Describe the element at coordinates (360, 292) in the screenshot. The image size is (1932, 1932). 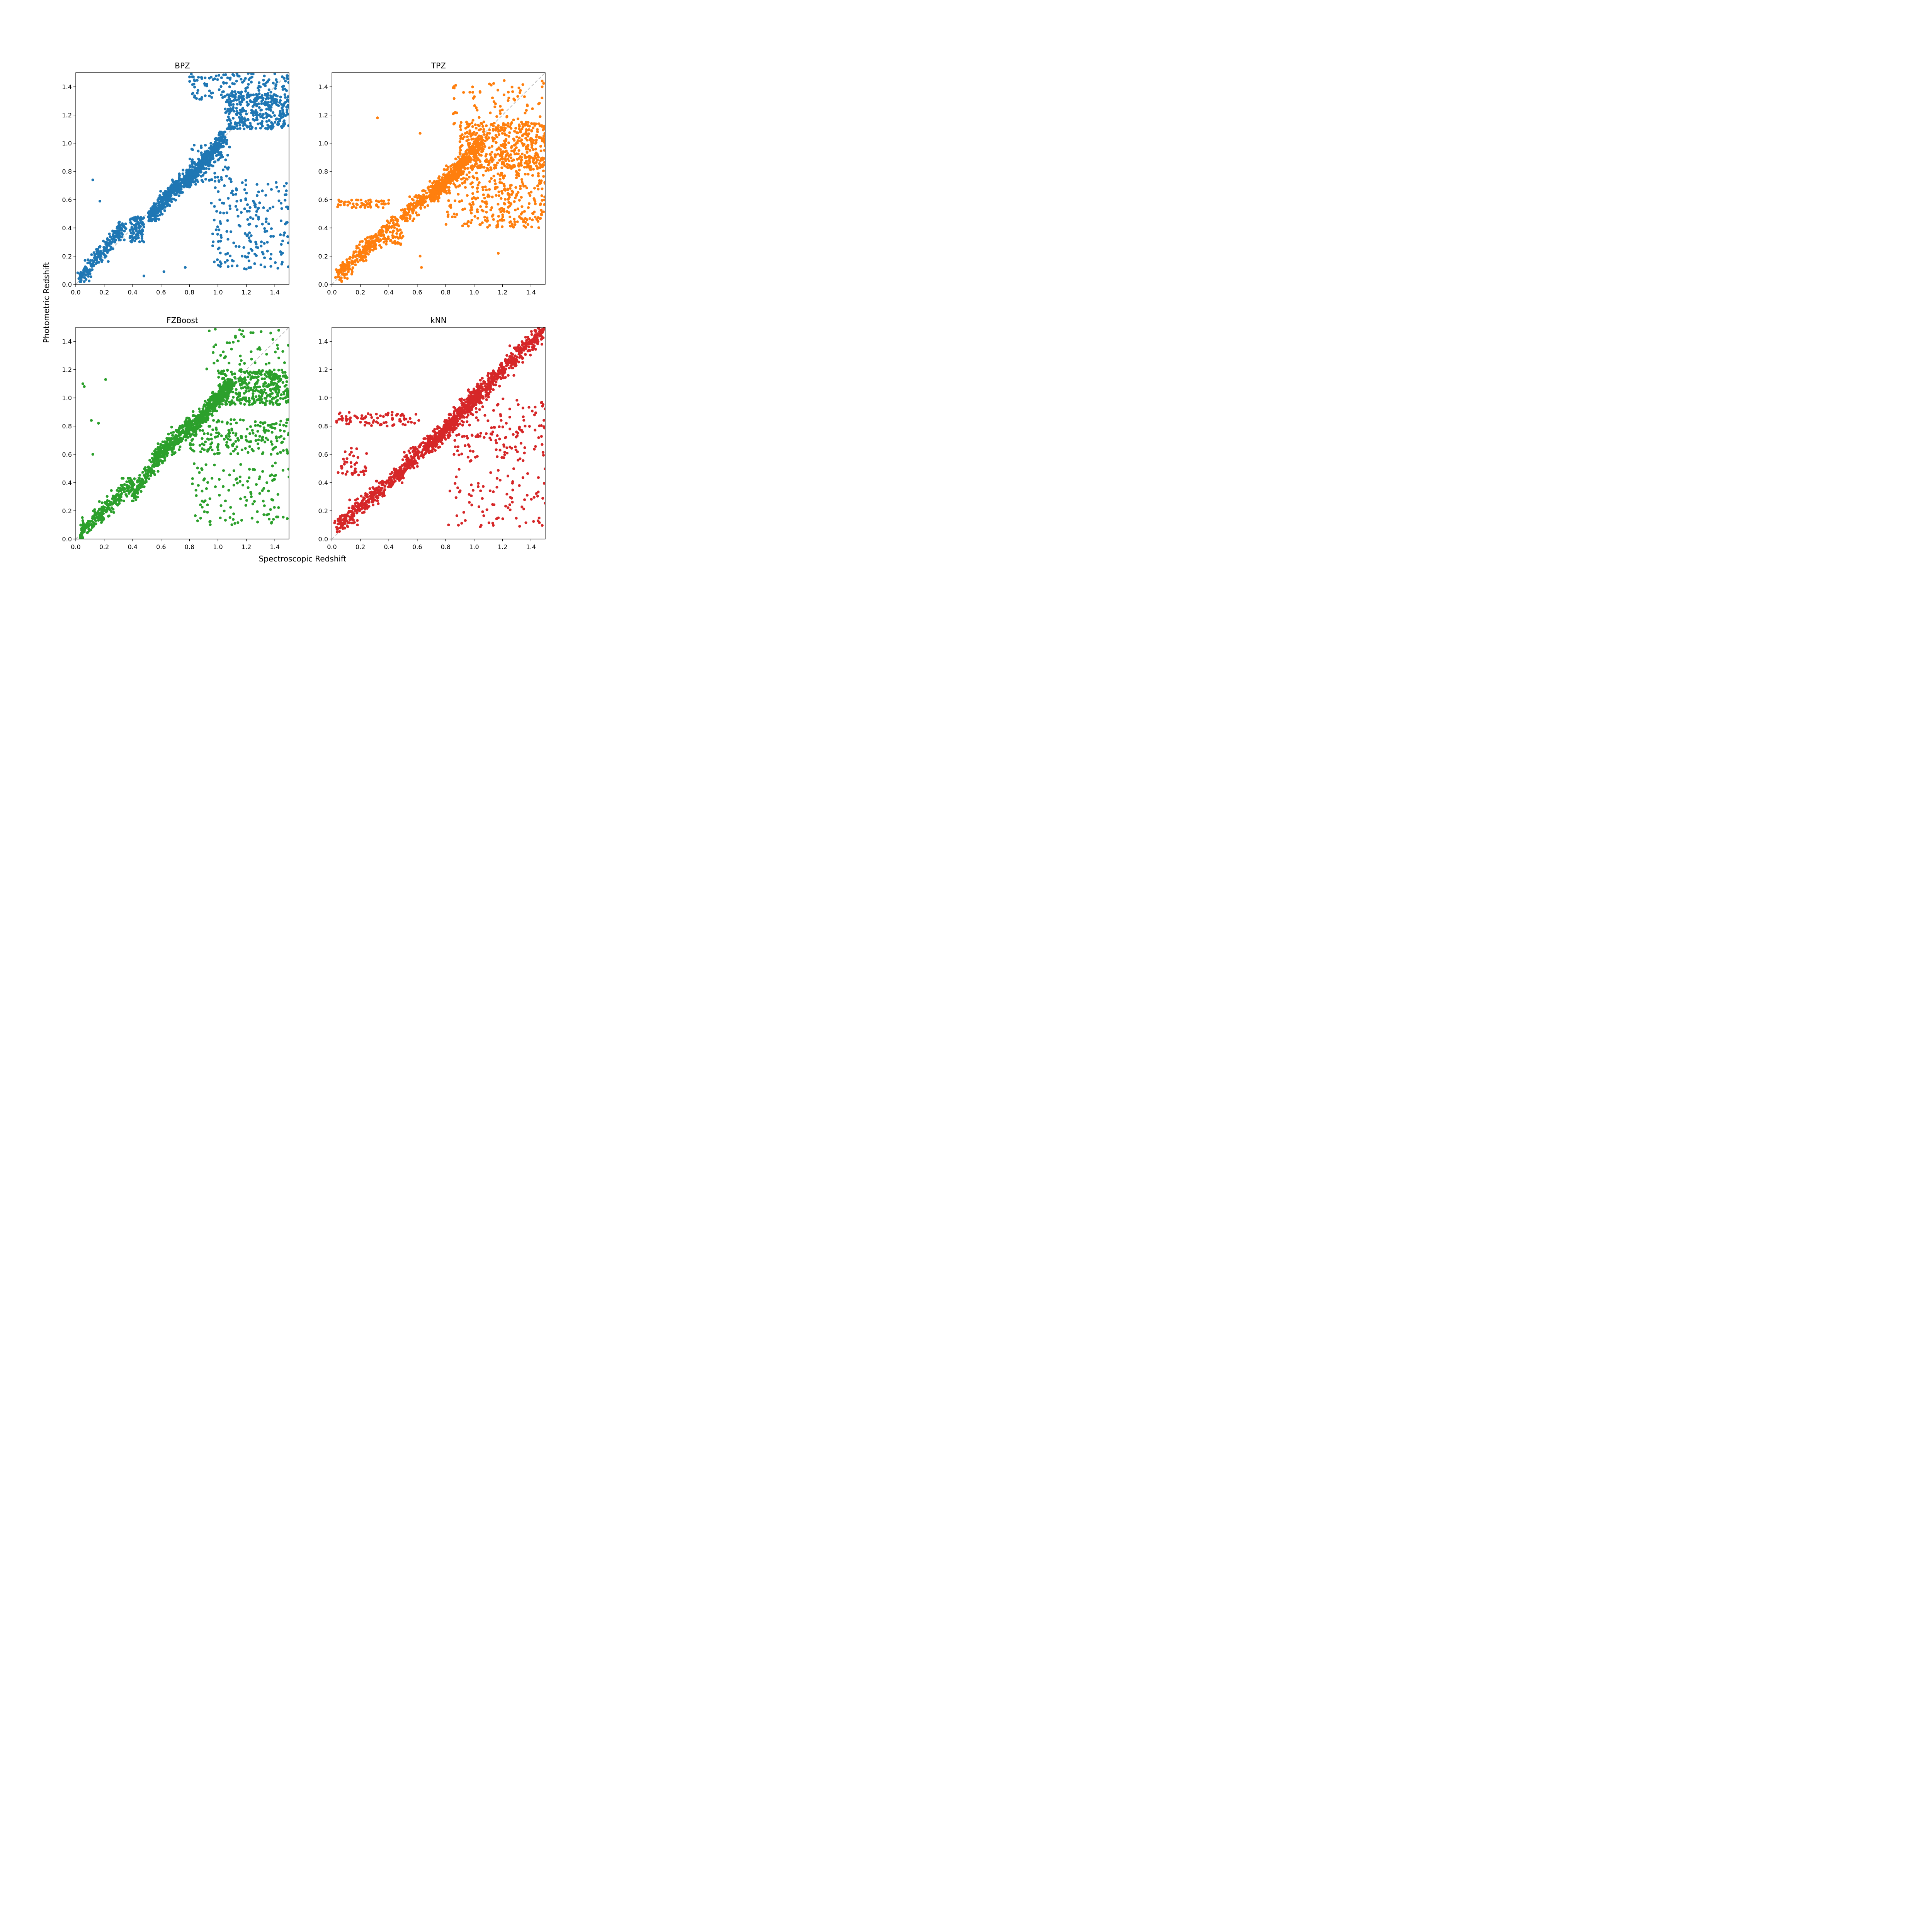
I see `x-tick-label: 0.2` at that location.